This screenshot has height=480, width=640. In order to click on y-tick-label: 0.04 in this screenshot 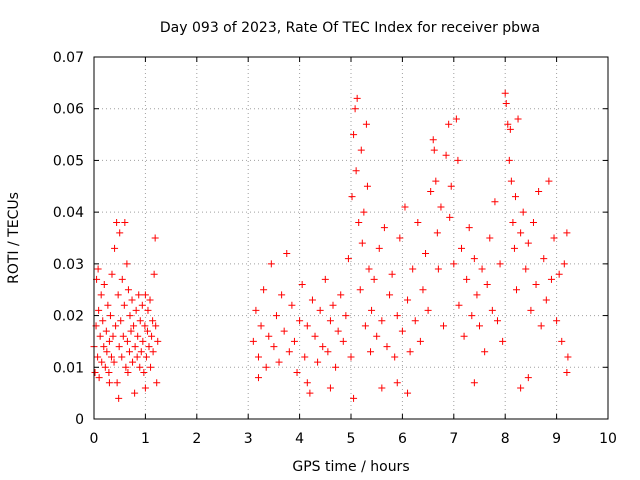, I will do `click(68, 213)`.